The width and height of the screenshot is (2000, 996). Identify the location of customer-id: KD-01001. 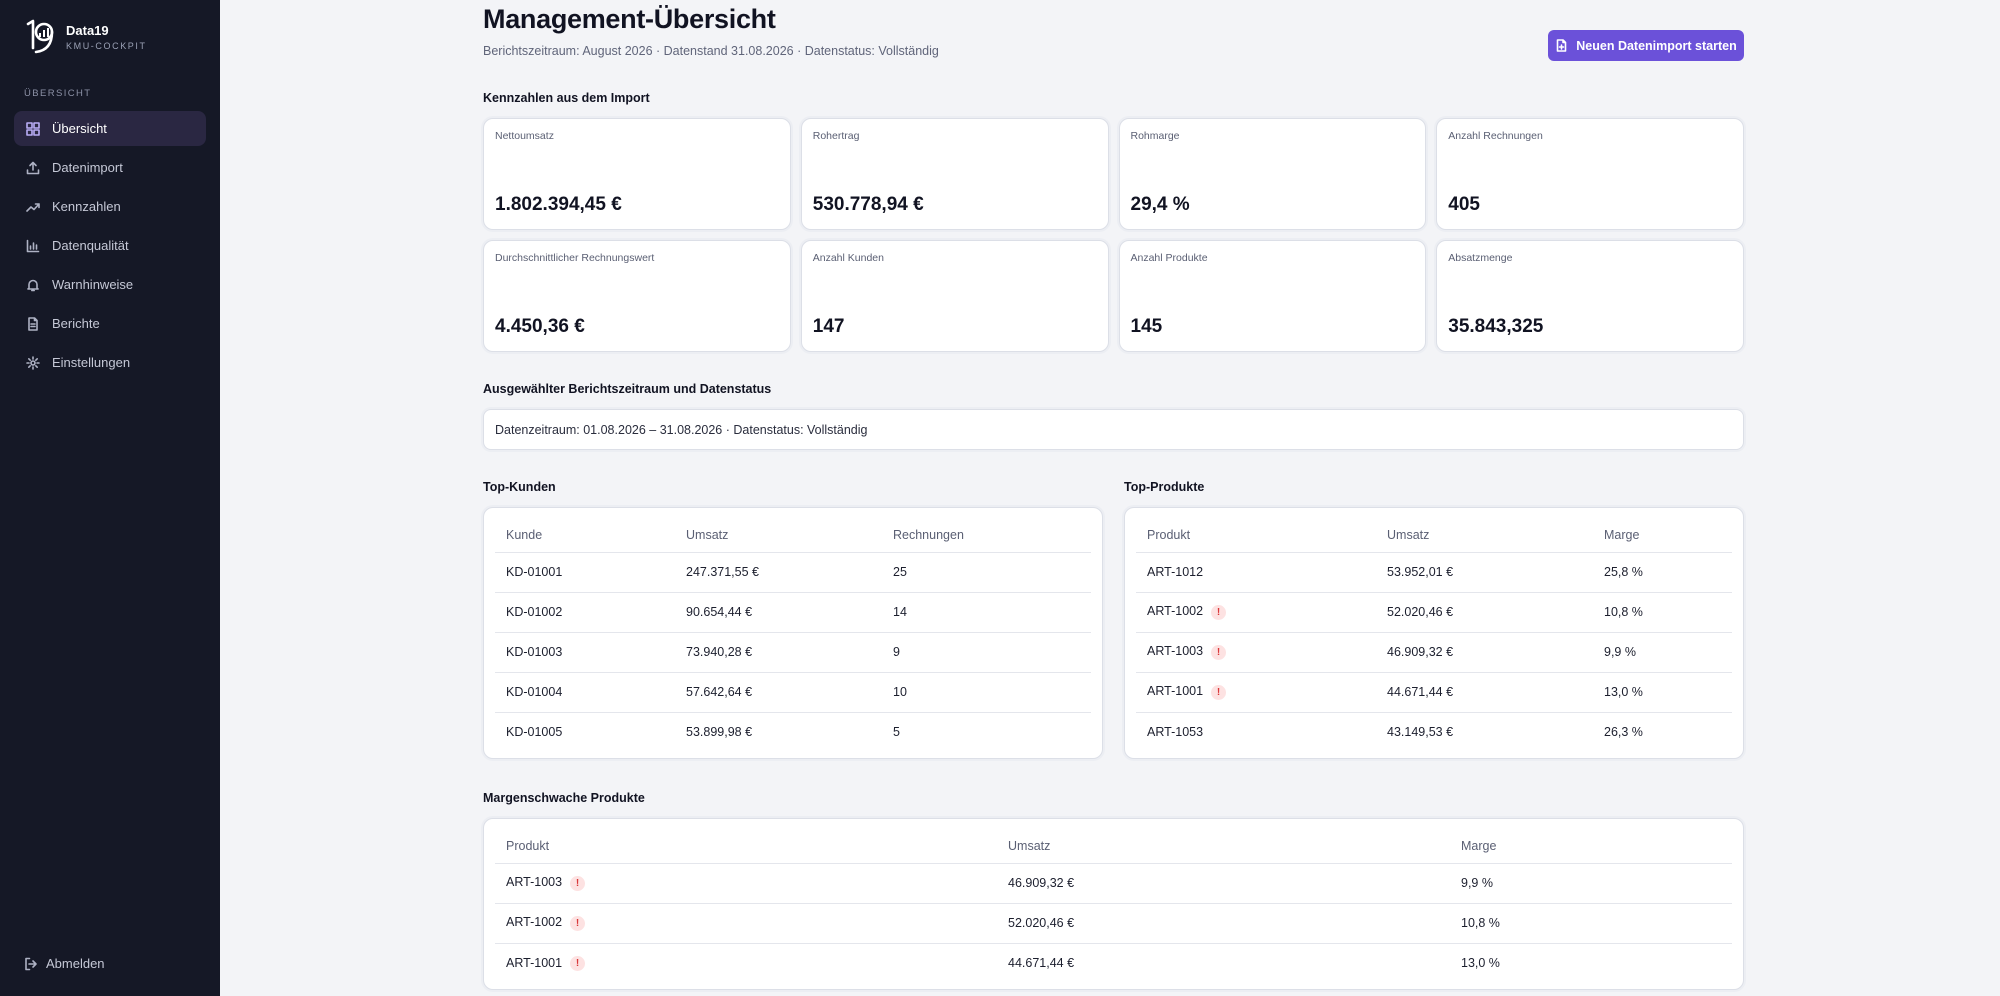
(585, 572).